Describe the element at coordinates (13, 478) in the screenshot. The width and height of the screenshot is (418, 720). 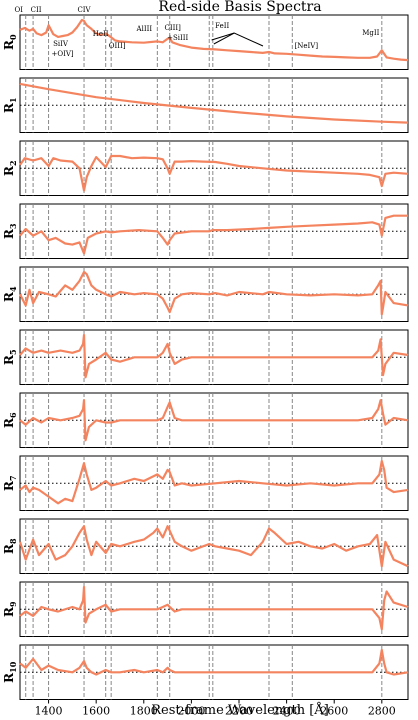
I see `panel-label-subscript: 7` at that location.